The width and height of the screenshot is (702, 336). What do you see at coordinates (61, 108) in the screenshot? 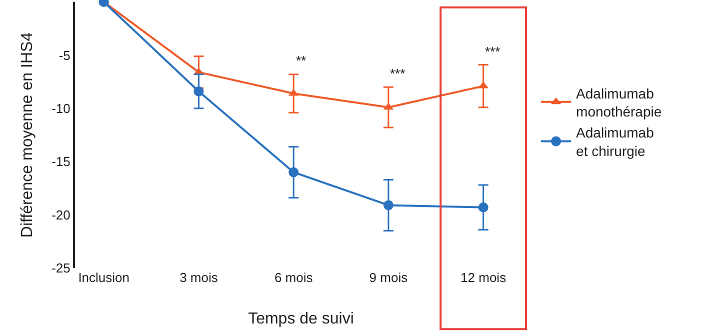
I see `y-tick-label: -10` at bounding box center [61, 108].